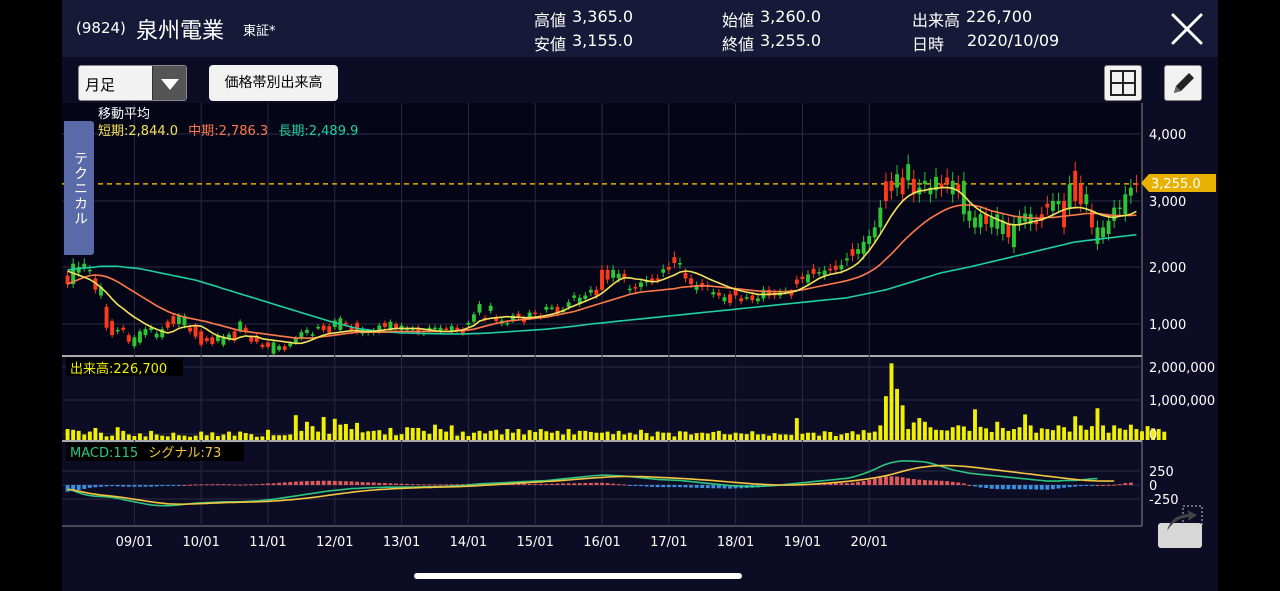 The height and width of the screenshot is (591, 1280). What do you see at coordinates (1164, 500) in the screenshot?
I see `macd-tick-label: -250` at bounding box center [1164, 500].